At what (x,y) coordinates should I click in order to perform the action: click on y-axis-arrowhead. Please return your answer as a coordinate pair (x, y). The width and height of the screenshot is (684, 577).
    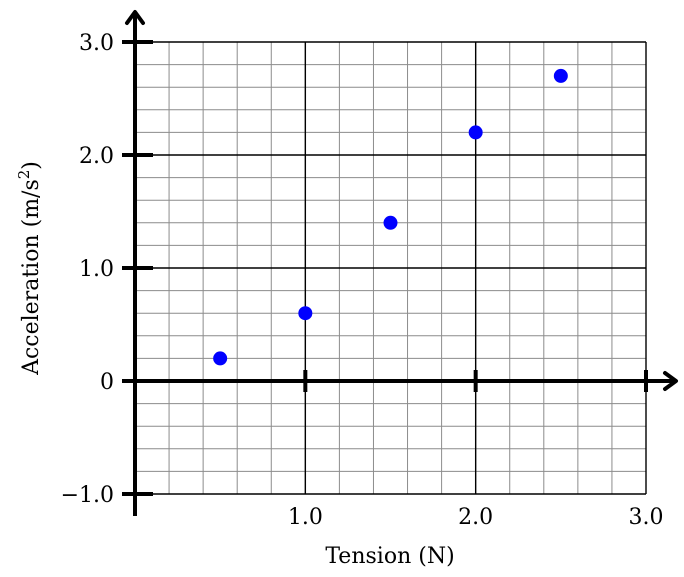
    Looking at the image, I should click on (135, 17).